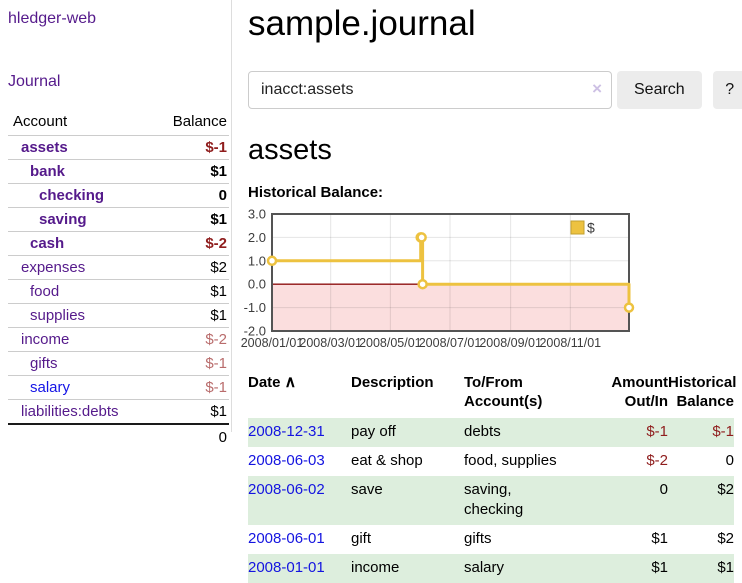 This screenshot has width=742, height=583. What do you see at coordinates (44, 363) in the screenshot?
I see `account-link: gifts` at bounding box center [44, 363].